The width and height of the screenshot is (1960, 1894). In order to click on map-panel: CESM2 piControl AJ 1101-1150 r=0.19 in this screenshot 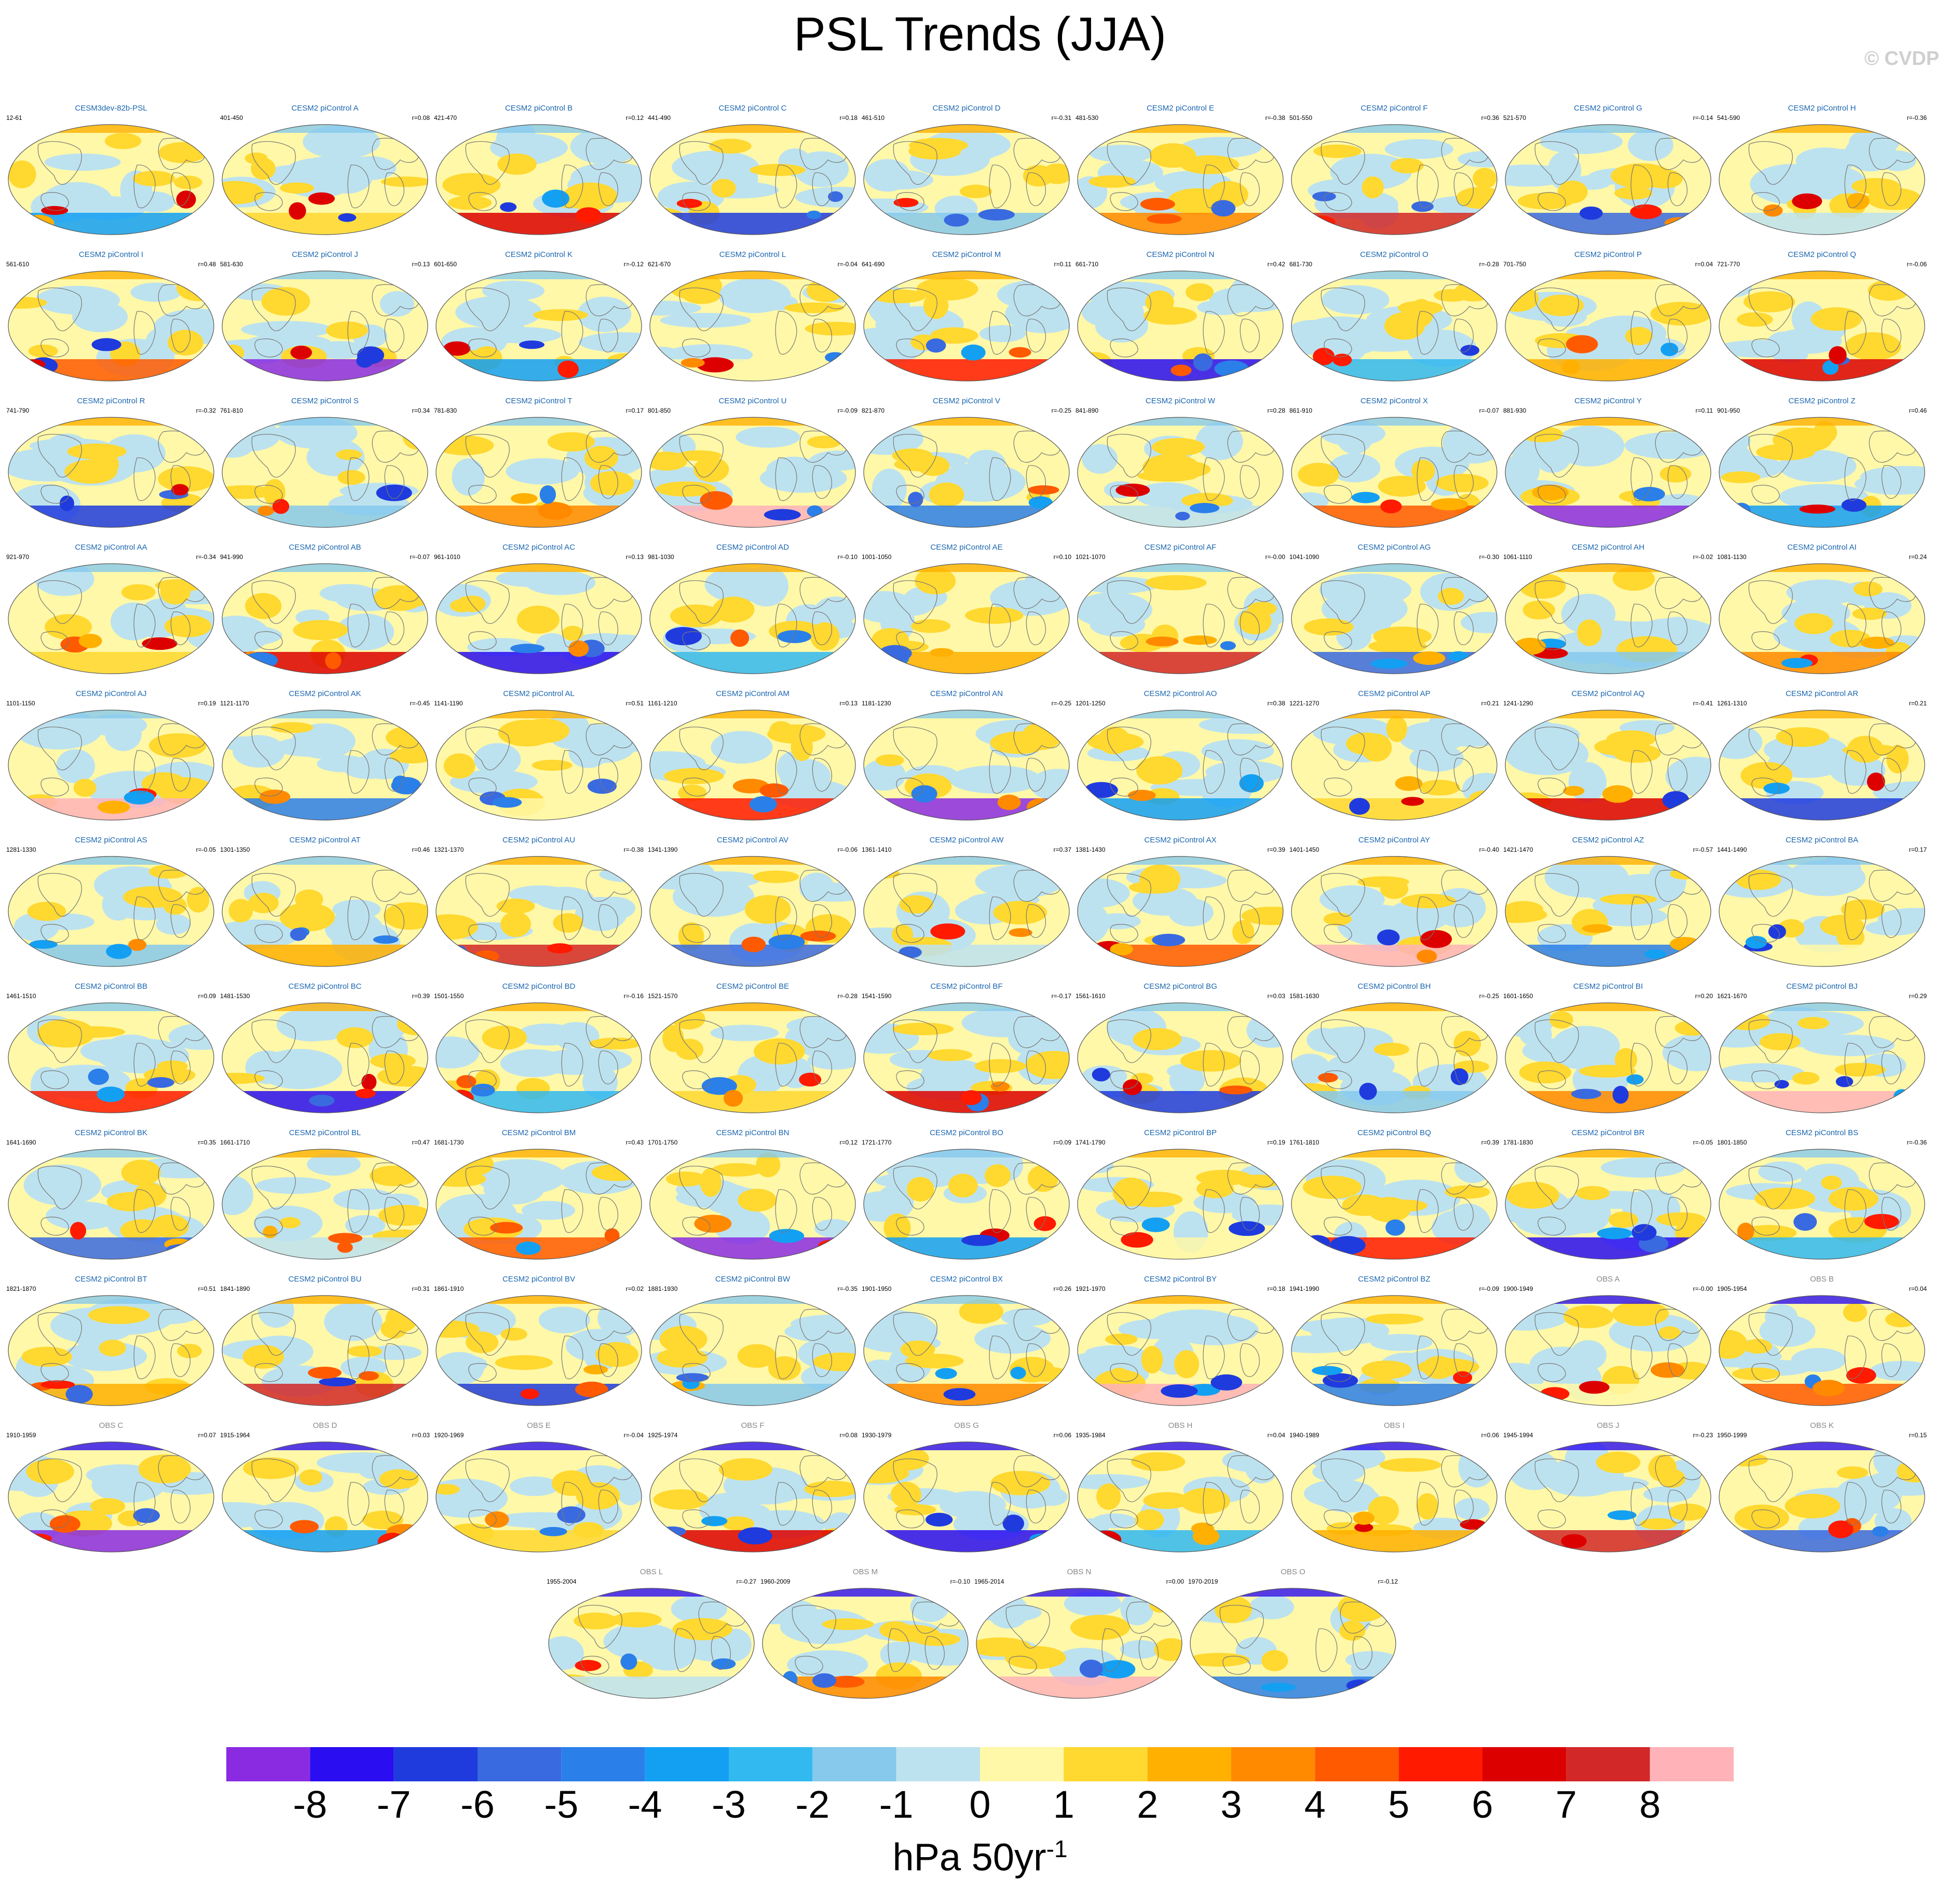, I will do `click(111, 755)`.